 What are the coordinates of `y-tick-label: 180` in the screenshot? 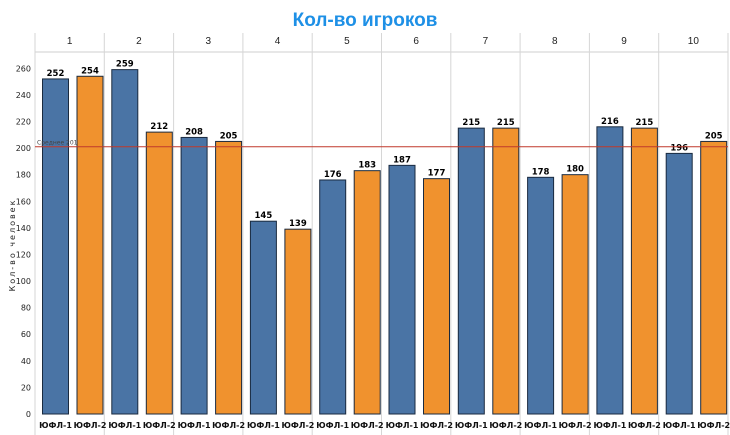 It's located at (23, 175).